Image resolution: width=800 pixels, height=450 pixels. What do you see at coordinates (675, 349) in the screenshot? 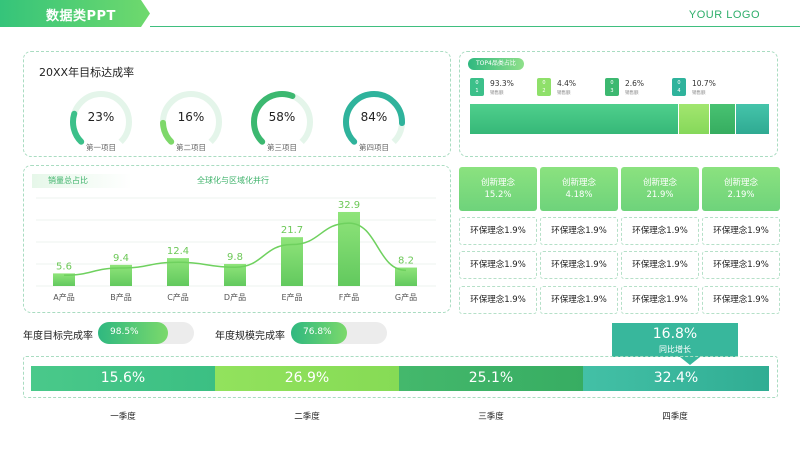
I see `yoy-growth-label: 同比增长` at bounding box center [675, 349].